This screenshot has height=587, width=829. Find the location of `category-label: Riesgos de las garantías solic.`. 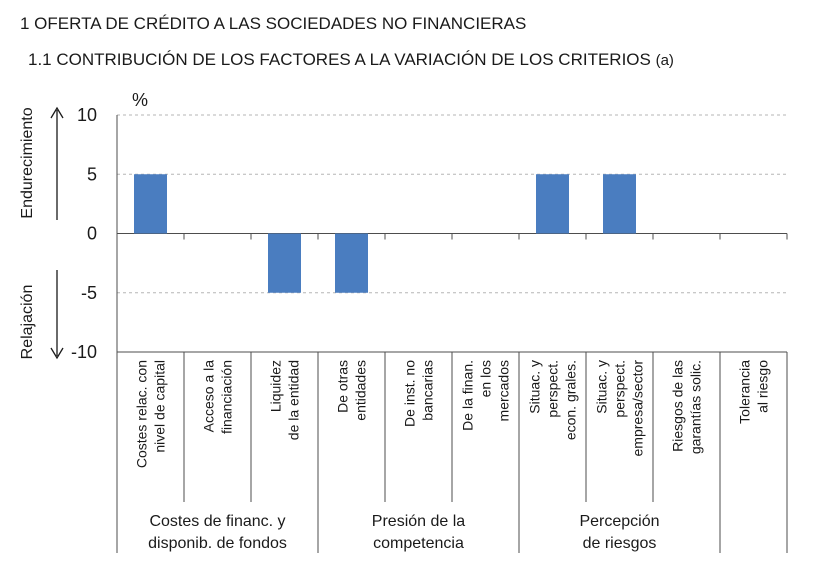

category-label: Riesgos de las garantías solic. is located at coordinates (687, 407).